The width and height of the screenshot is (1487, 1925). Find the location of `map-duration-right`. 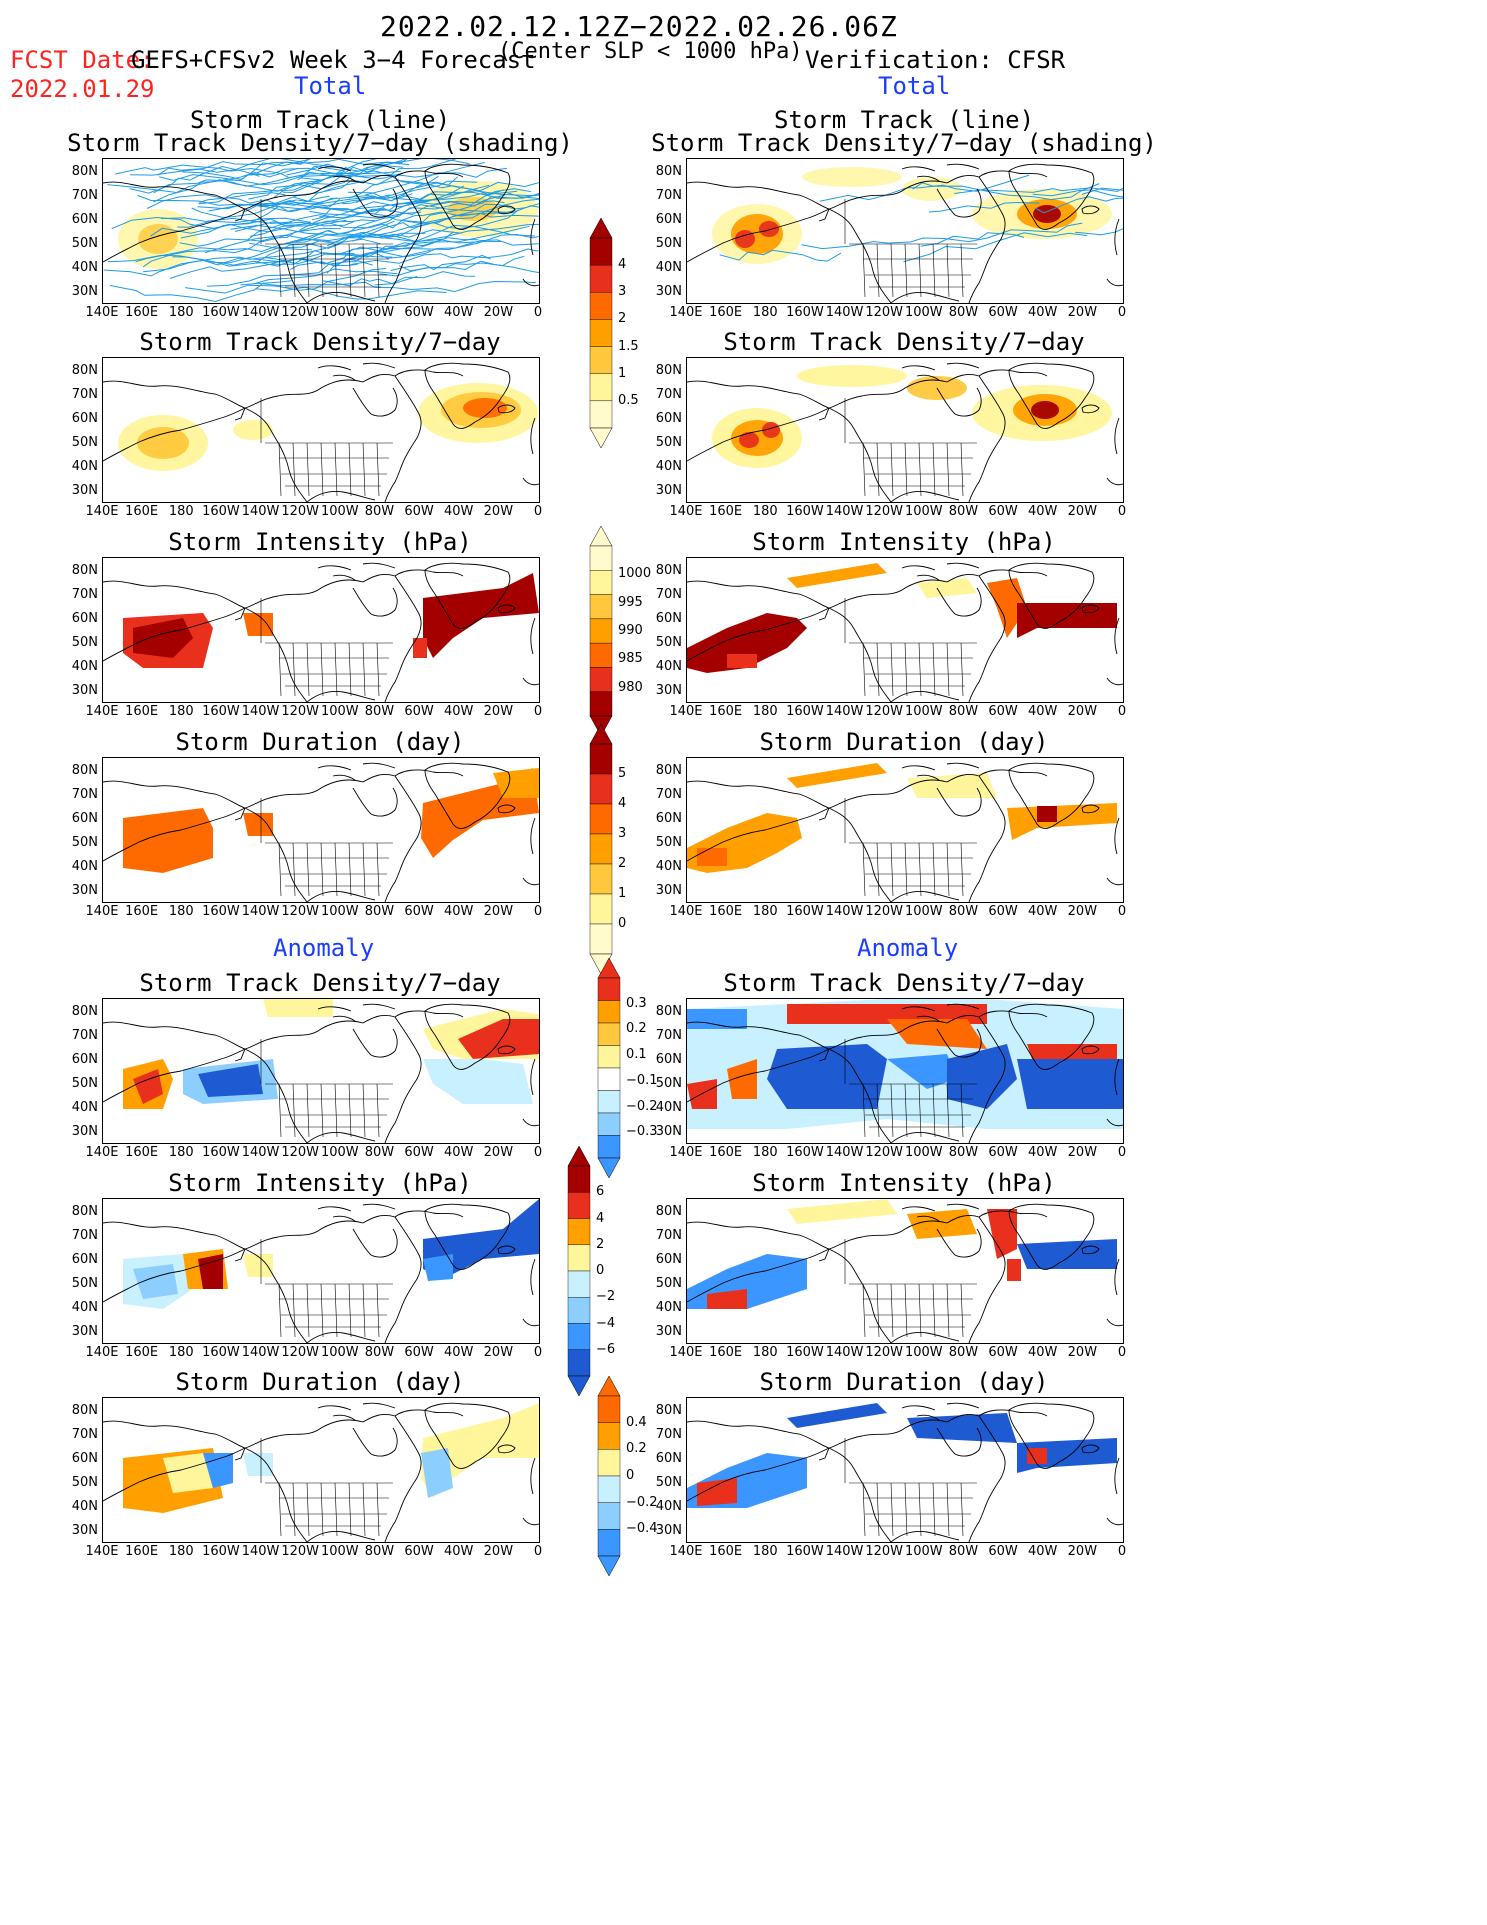

map-duration-right is located at coordinates (905, 830).